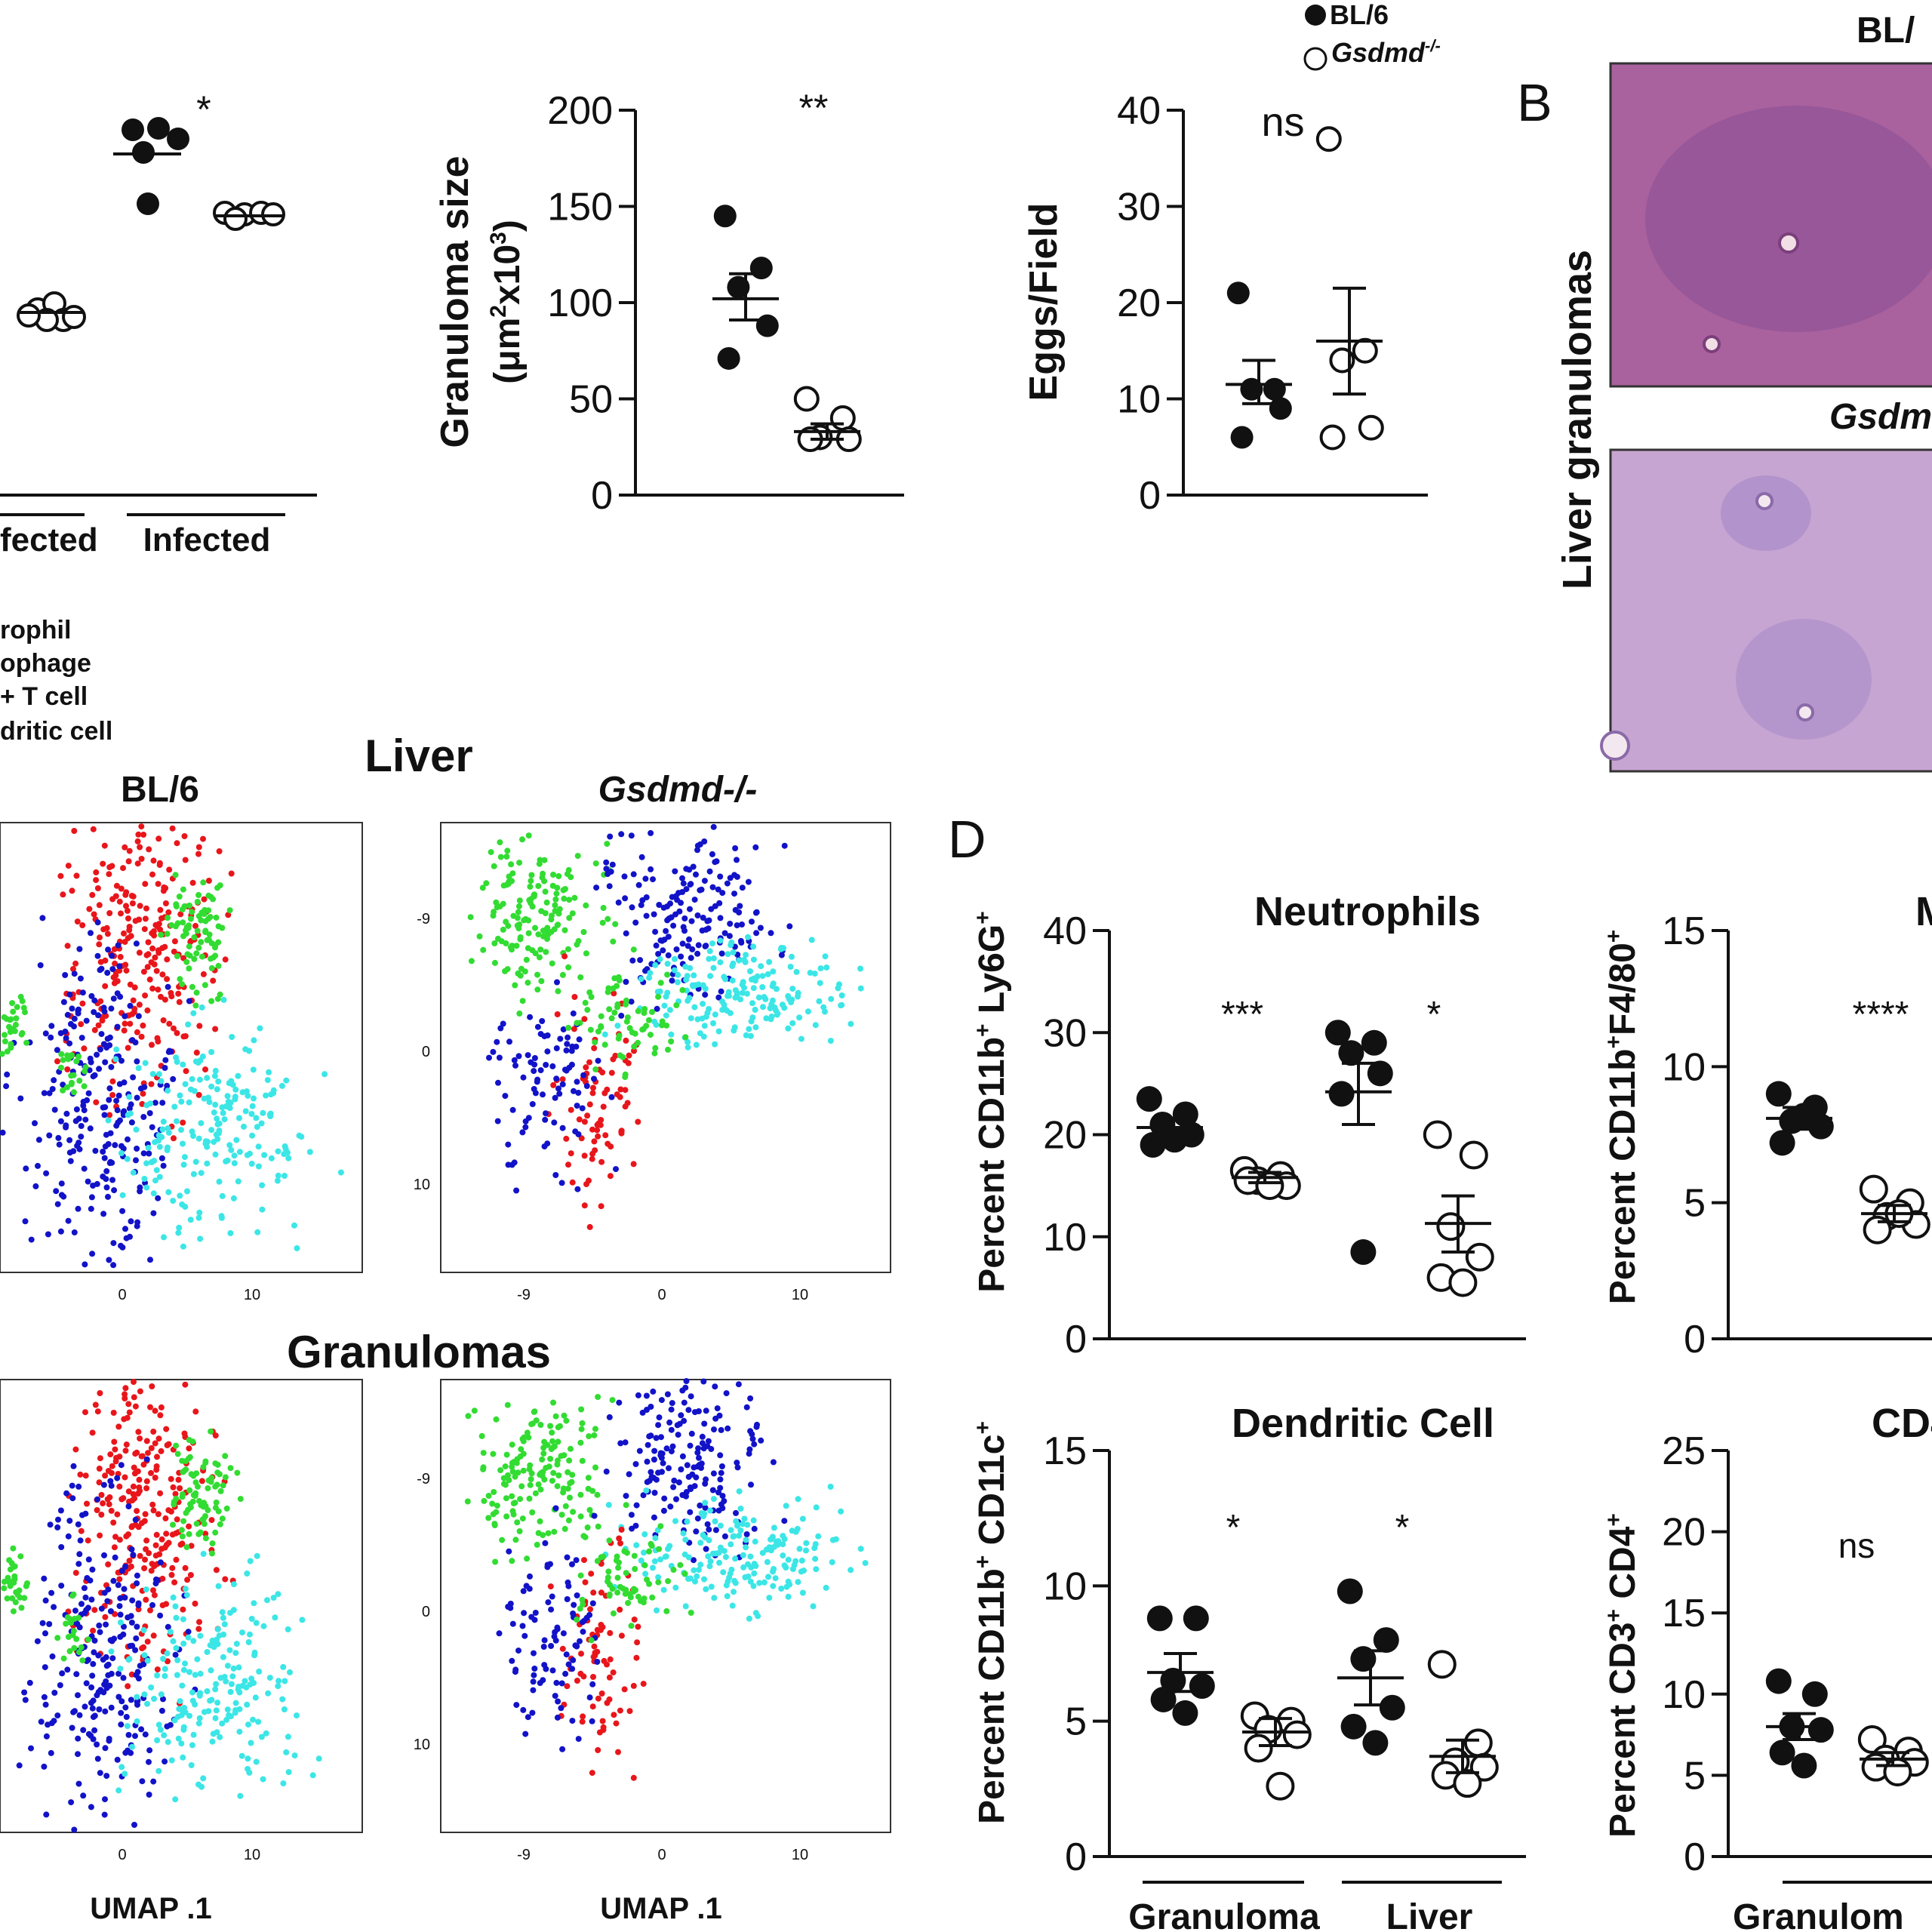  What do you see at coordinates (602, 496) in the screenshot?
I see `y-tick-label: 0` at bounding box center [602, 496].